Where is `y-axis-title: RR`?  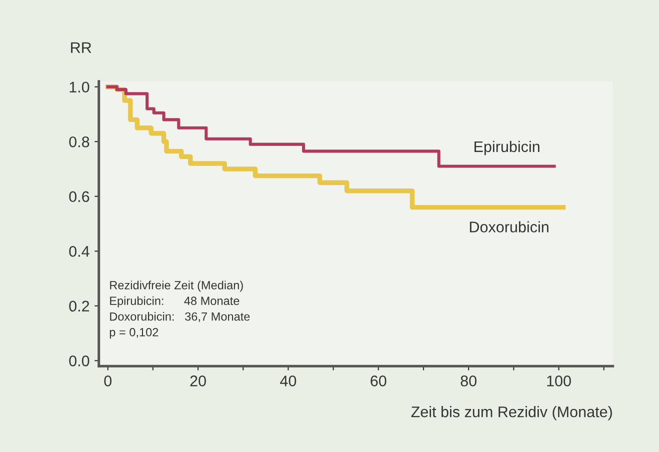
y-axis-title: RR is located at coordinates (81, 47).